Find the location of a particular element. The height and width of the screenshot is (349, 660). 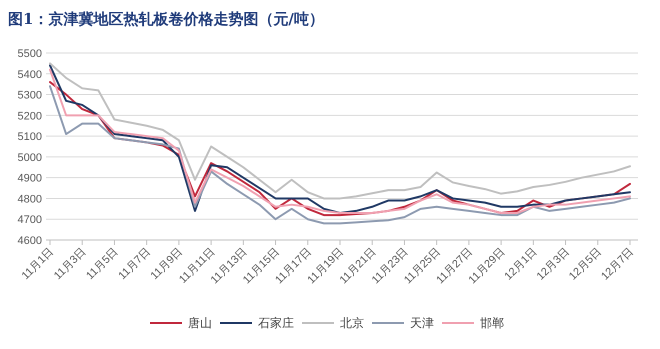

legend-label: 石家庄 is located at coordinates (276, 323).